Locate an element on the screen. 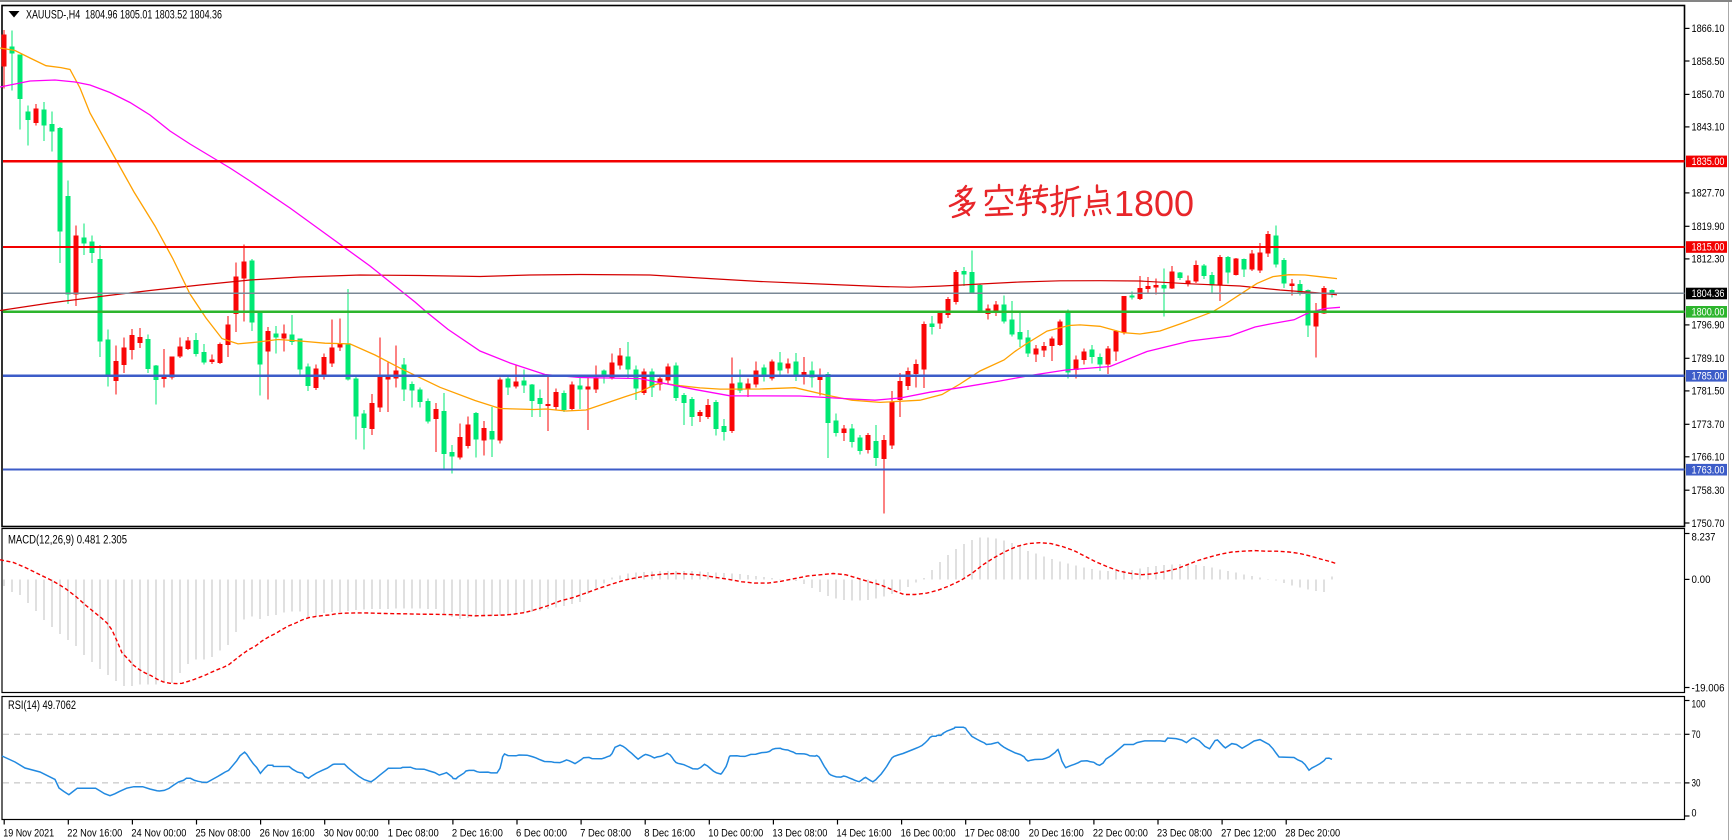 This screenshot has width=1732, height=840. svg-text: 20 Dec 16:00 is located at coordinates (1056, 834).